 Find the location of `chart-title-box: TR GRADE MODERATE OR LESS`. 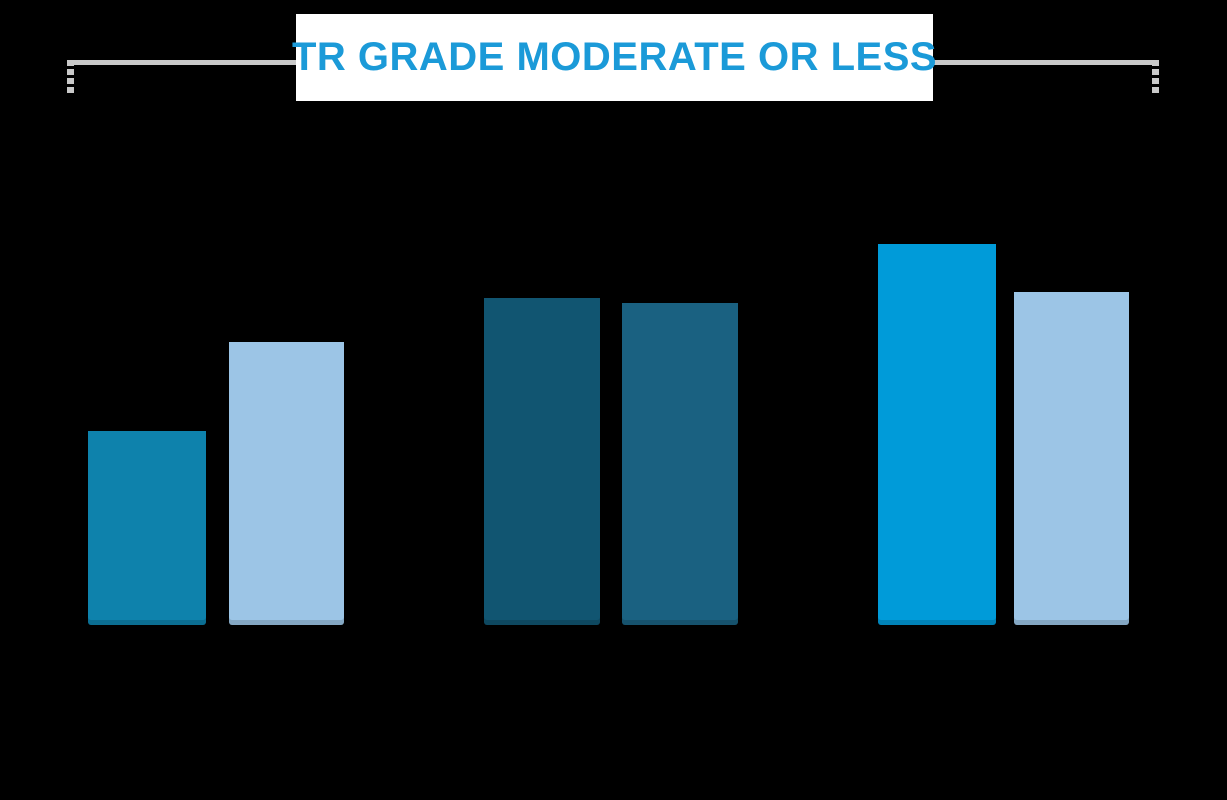

chart-title-box: TR GRADE MODERATE OR LESS is located at coordinates (614, 57).